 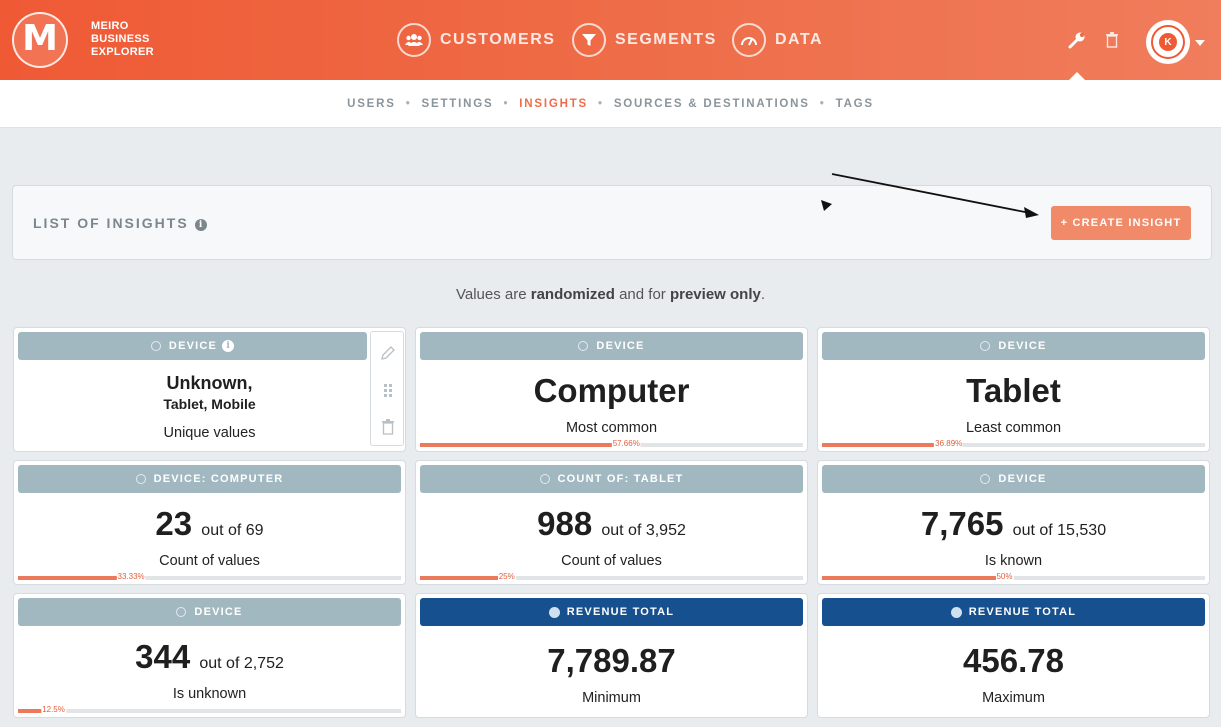 What do you see at coordinates (371, 104) in the screenshot?
I see `subnav-users: USERS` at bounding box center [371, 104].